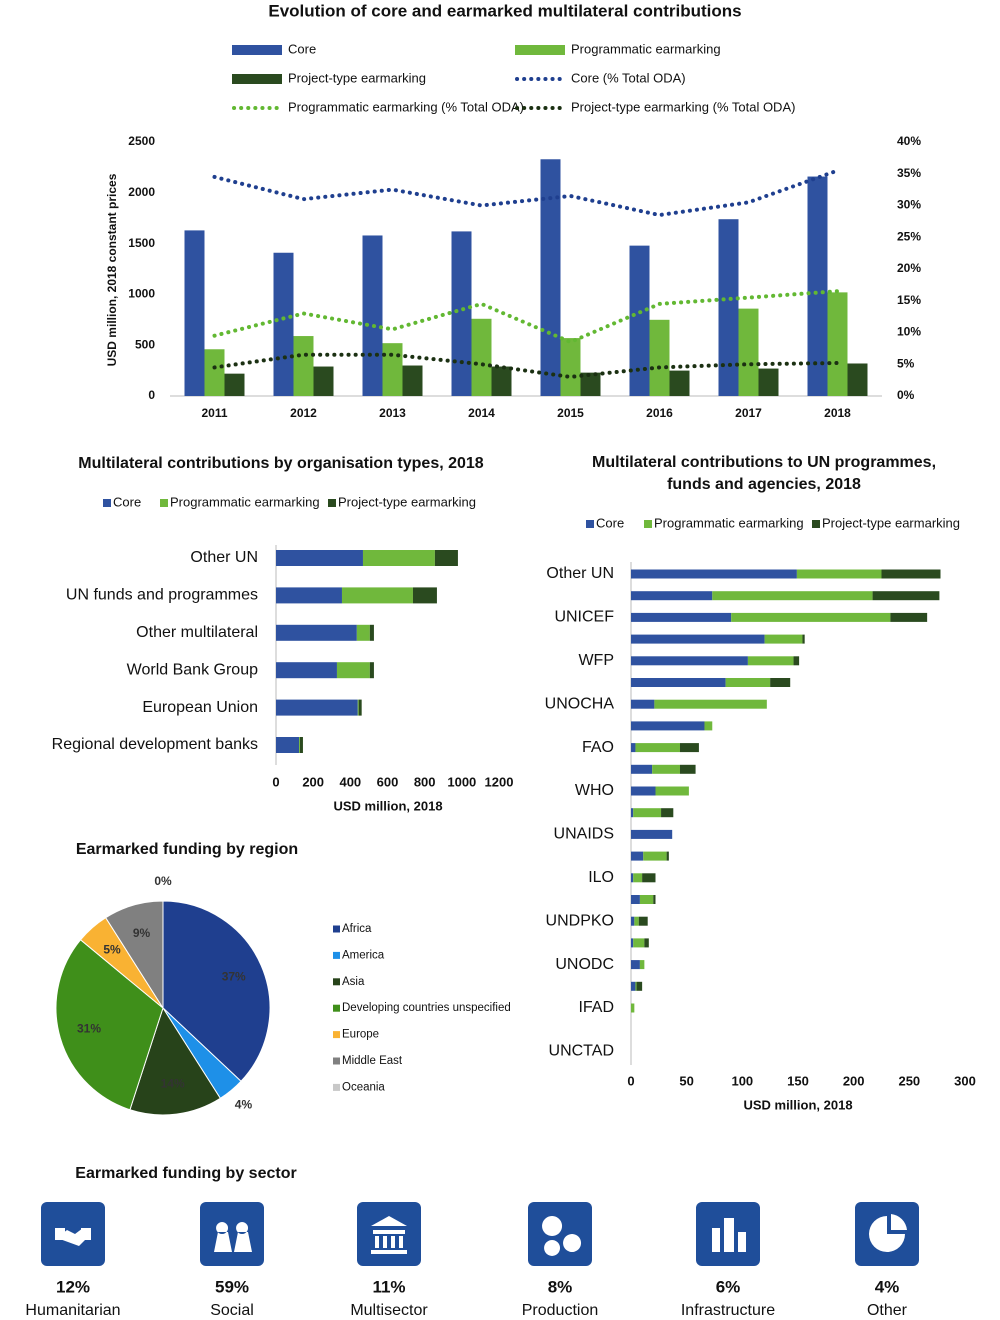  What do you see at coordinates (742, 1080) in the screenshot?
I see `x-tick-label: 100` at bounding box center [742, 1080].